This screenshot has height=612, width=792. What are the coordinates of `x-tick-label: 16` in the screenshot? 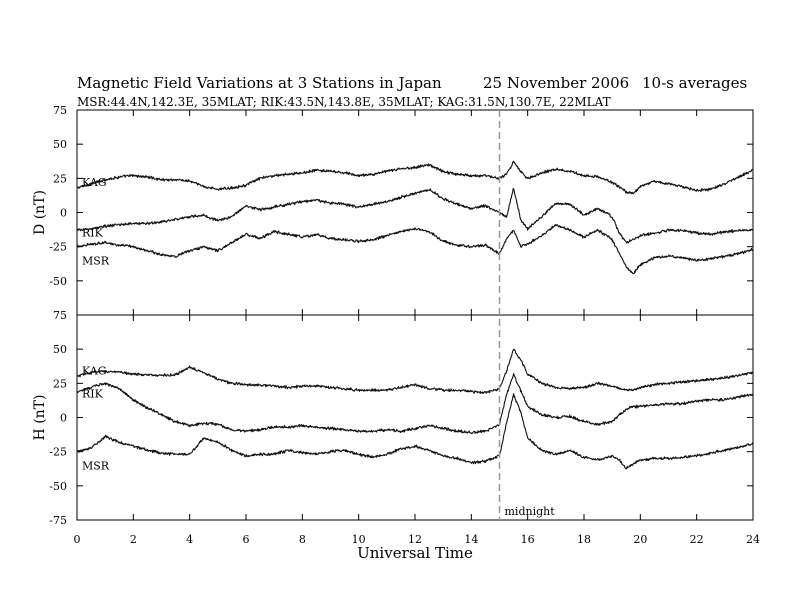 It's located at (528, 539).